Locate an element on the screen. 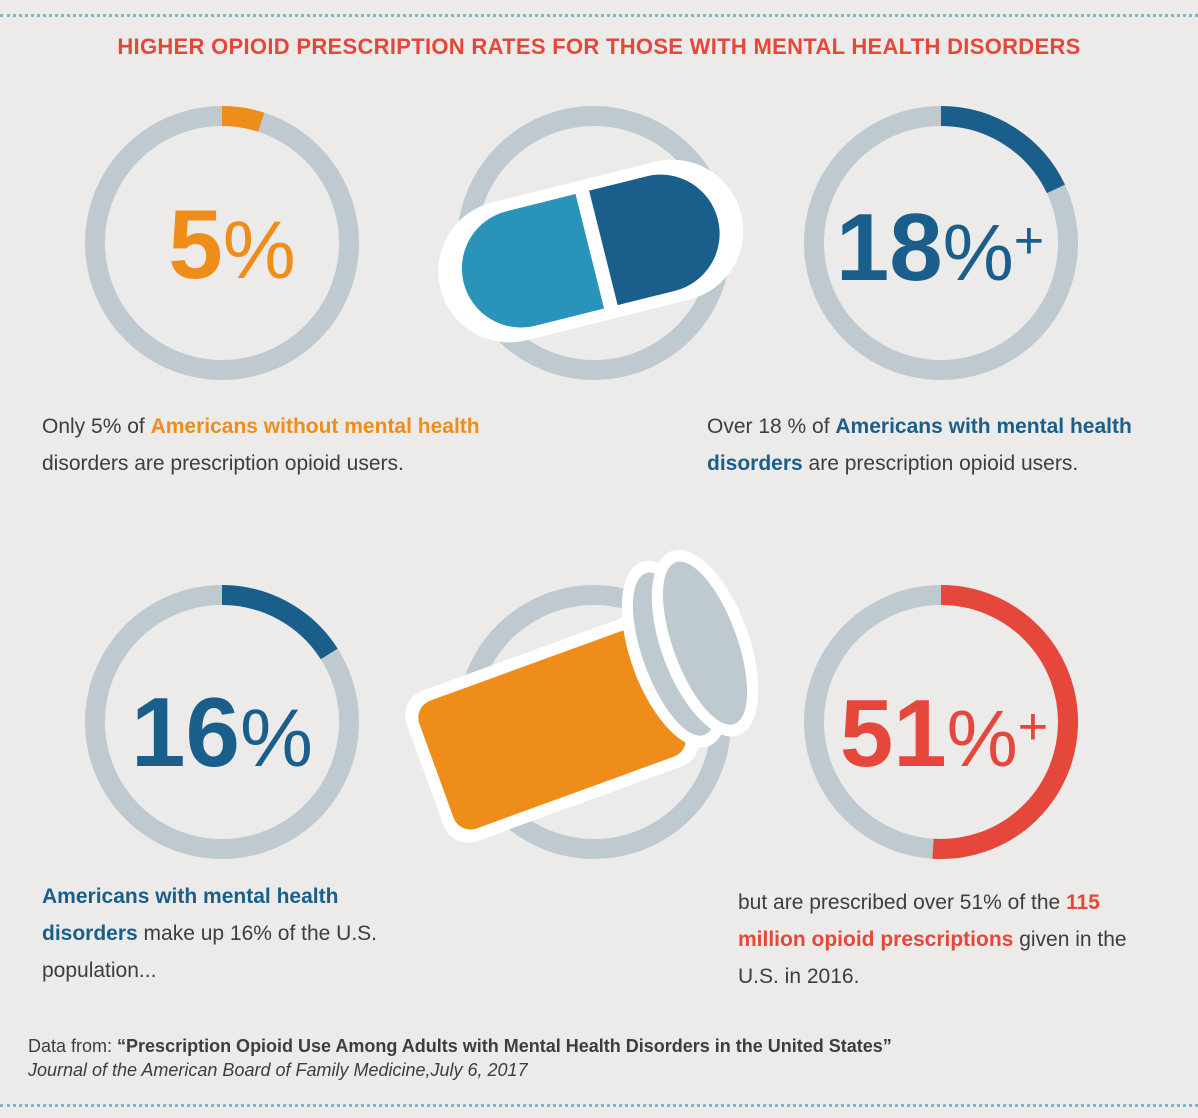  stat-label-5: 5% is located at coordinates (231, 244).